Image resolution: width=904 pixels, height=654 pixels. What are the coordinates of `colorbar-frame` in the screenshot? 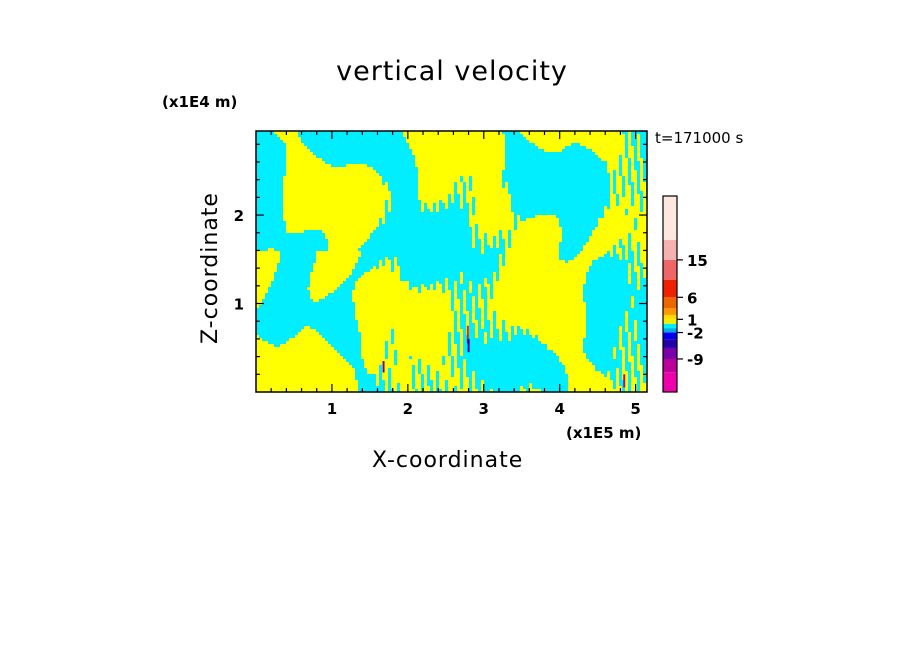 It's located at (670, 294).